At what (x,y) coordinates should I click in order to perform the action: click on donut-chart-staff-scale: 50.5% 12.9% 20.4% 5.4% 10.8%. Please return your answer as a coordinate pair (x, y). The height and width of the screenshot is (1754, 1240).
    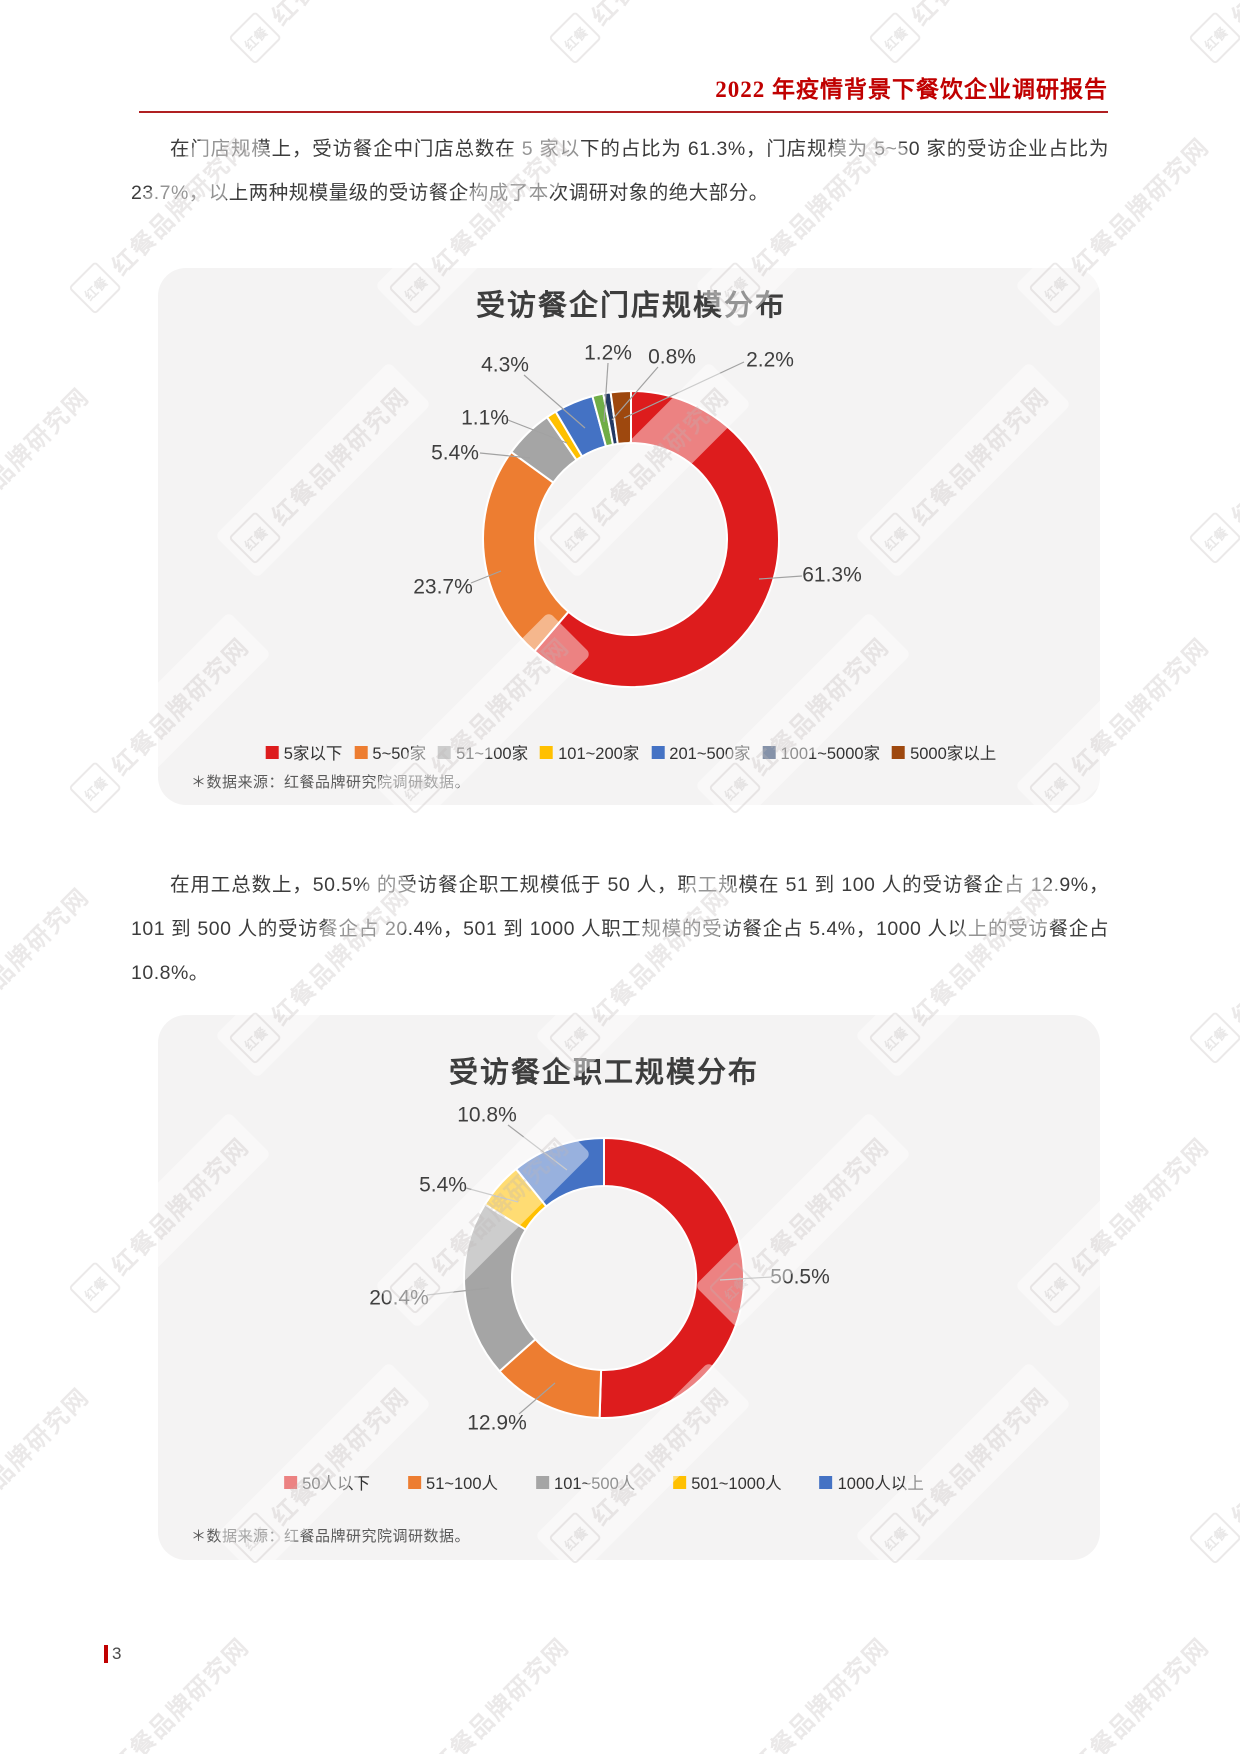
    Looking at the image, I should click on (599, 1269).